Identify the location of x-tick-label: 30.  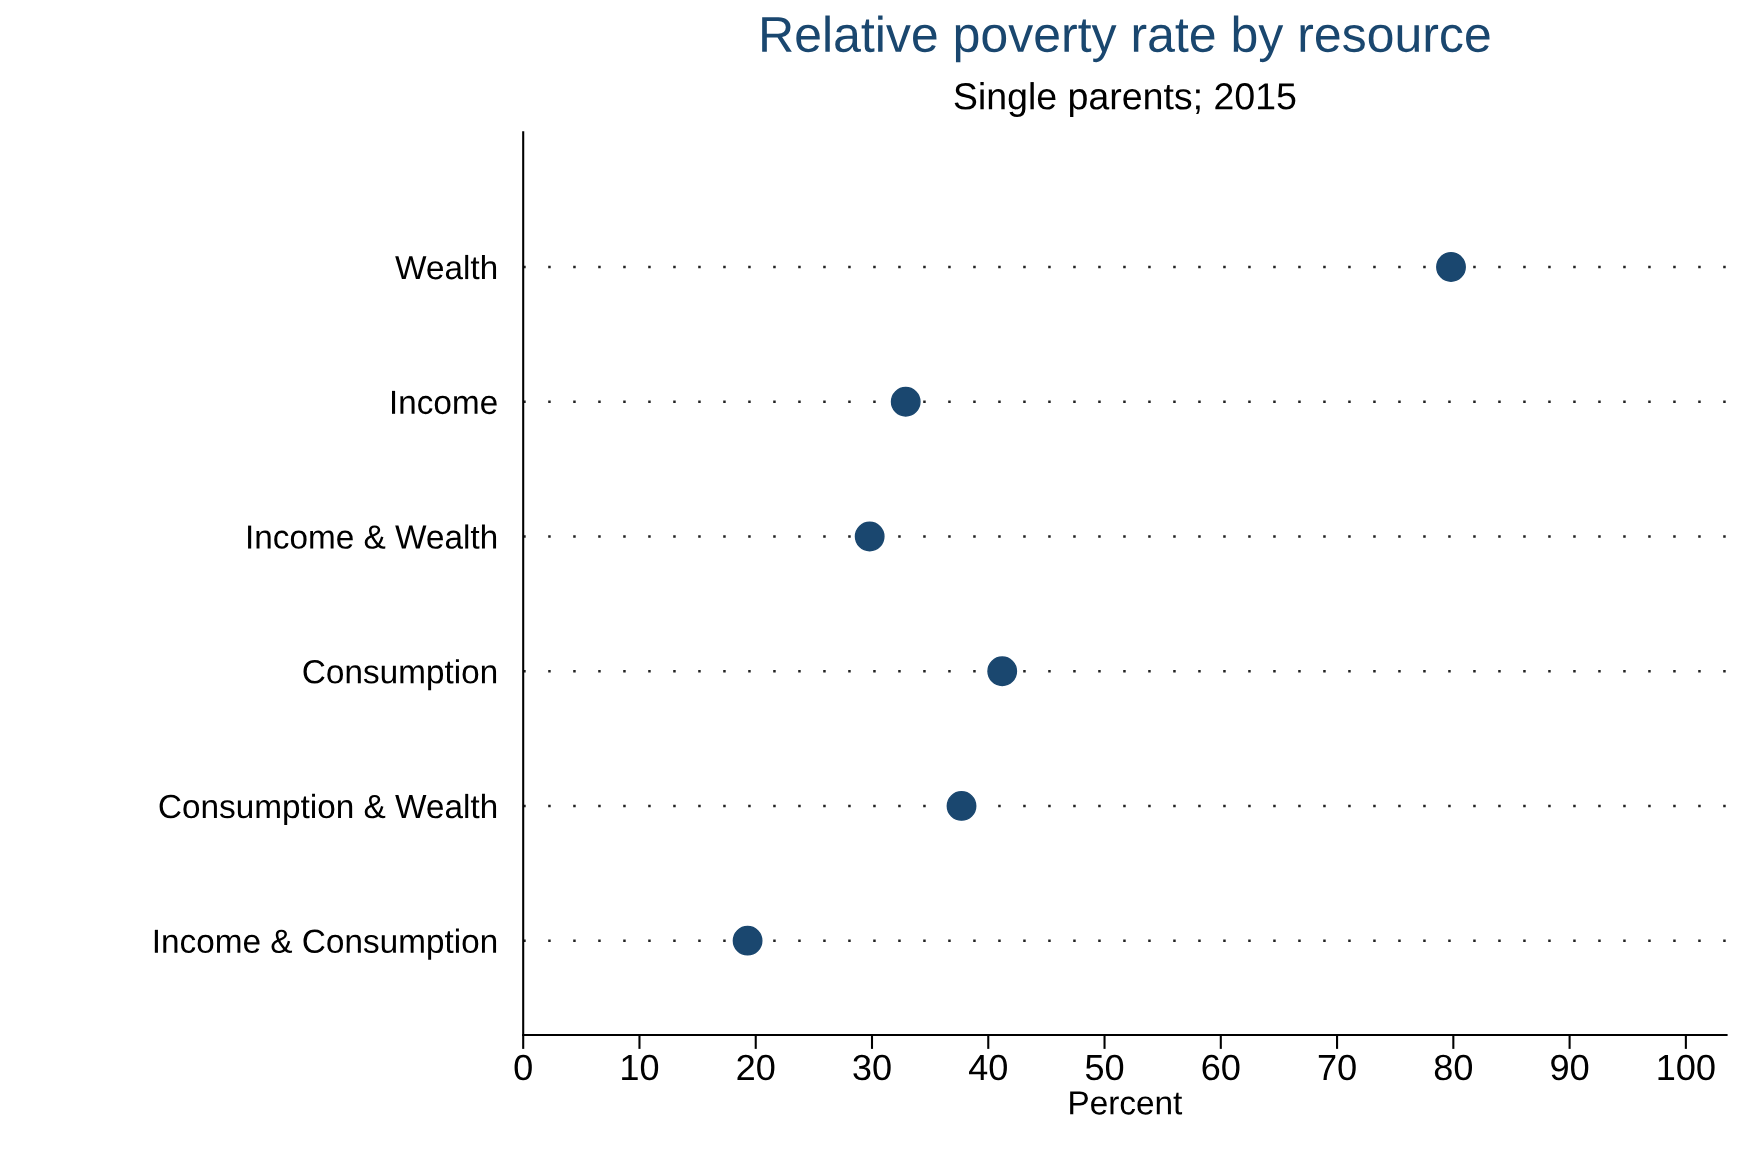
(872, 1067).